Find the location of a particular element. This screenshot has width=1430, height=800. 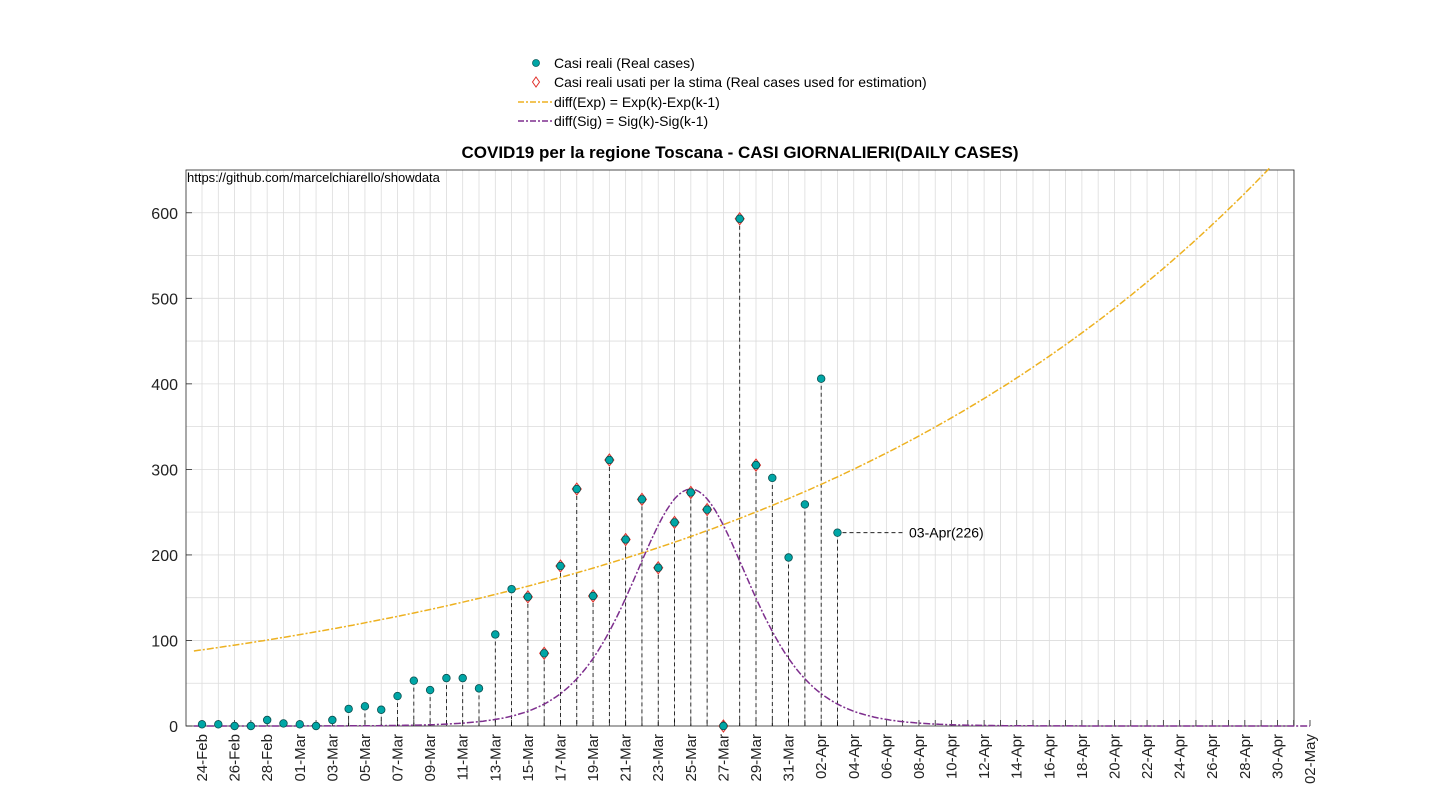

legend-item-real-cases: Casi reali (Real cases) is located at coordinates (613, 63).